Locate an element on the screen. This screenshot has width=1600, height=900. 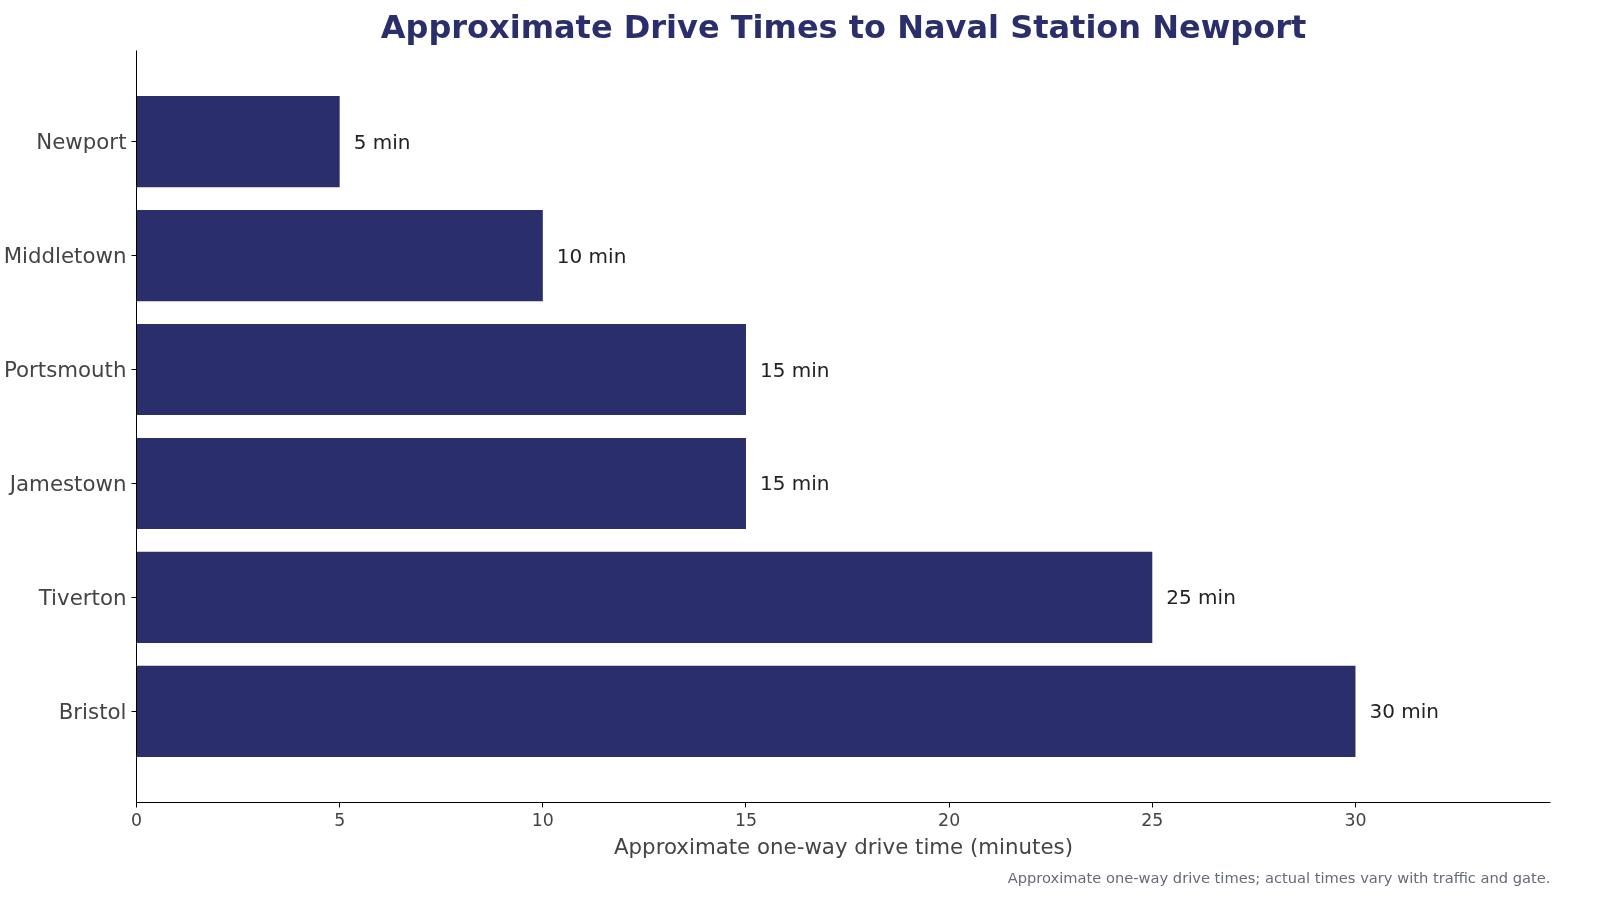
x-tick-label: 30 is located at coordinates (1355, 819).